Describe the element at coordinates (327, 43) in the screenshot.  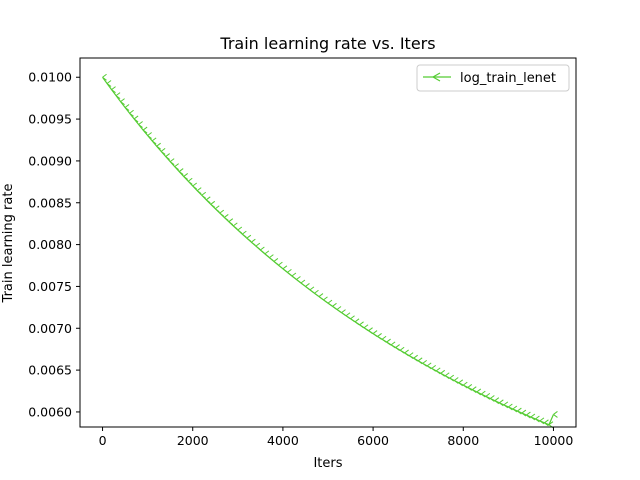
I see `chart-title: Train learning rate vs. Iters` at that location.